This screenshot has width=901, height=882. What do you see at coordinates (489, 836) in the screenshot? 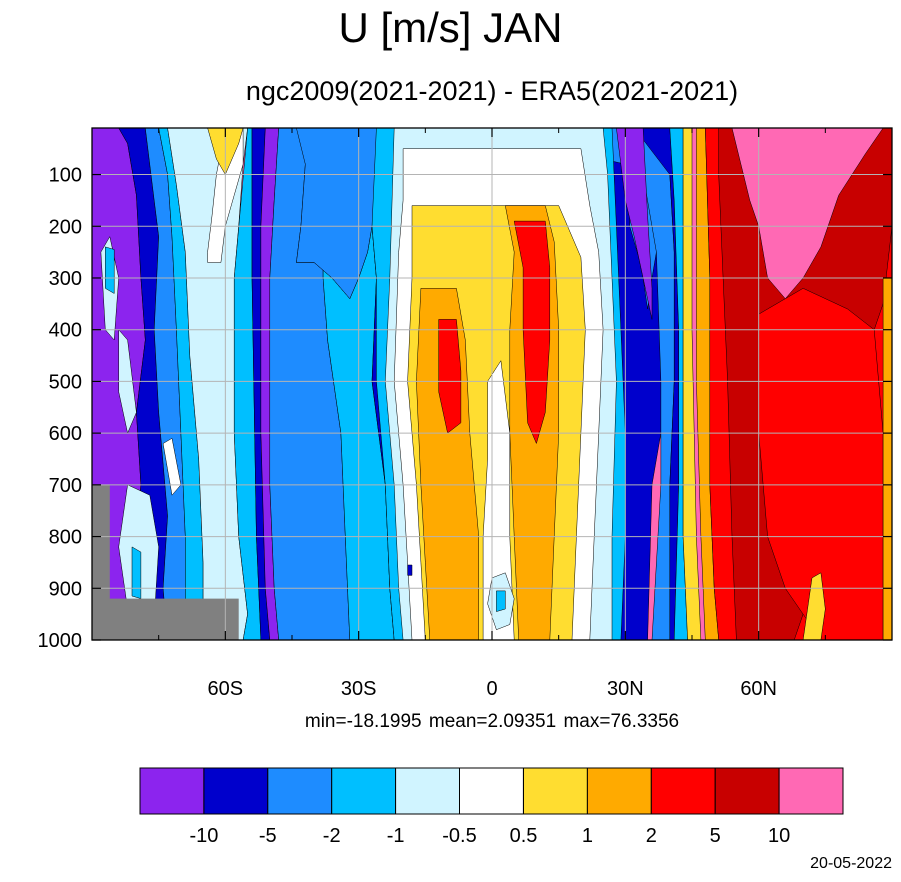
I see `colorbar-labels: -10 -5 -2 -1 -0.5 0.5 1 2 5 10` at bounding box center [489, 836].